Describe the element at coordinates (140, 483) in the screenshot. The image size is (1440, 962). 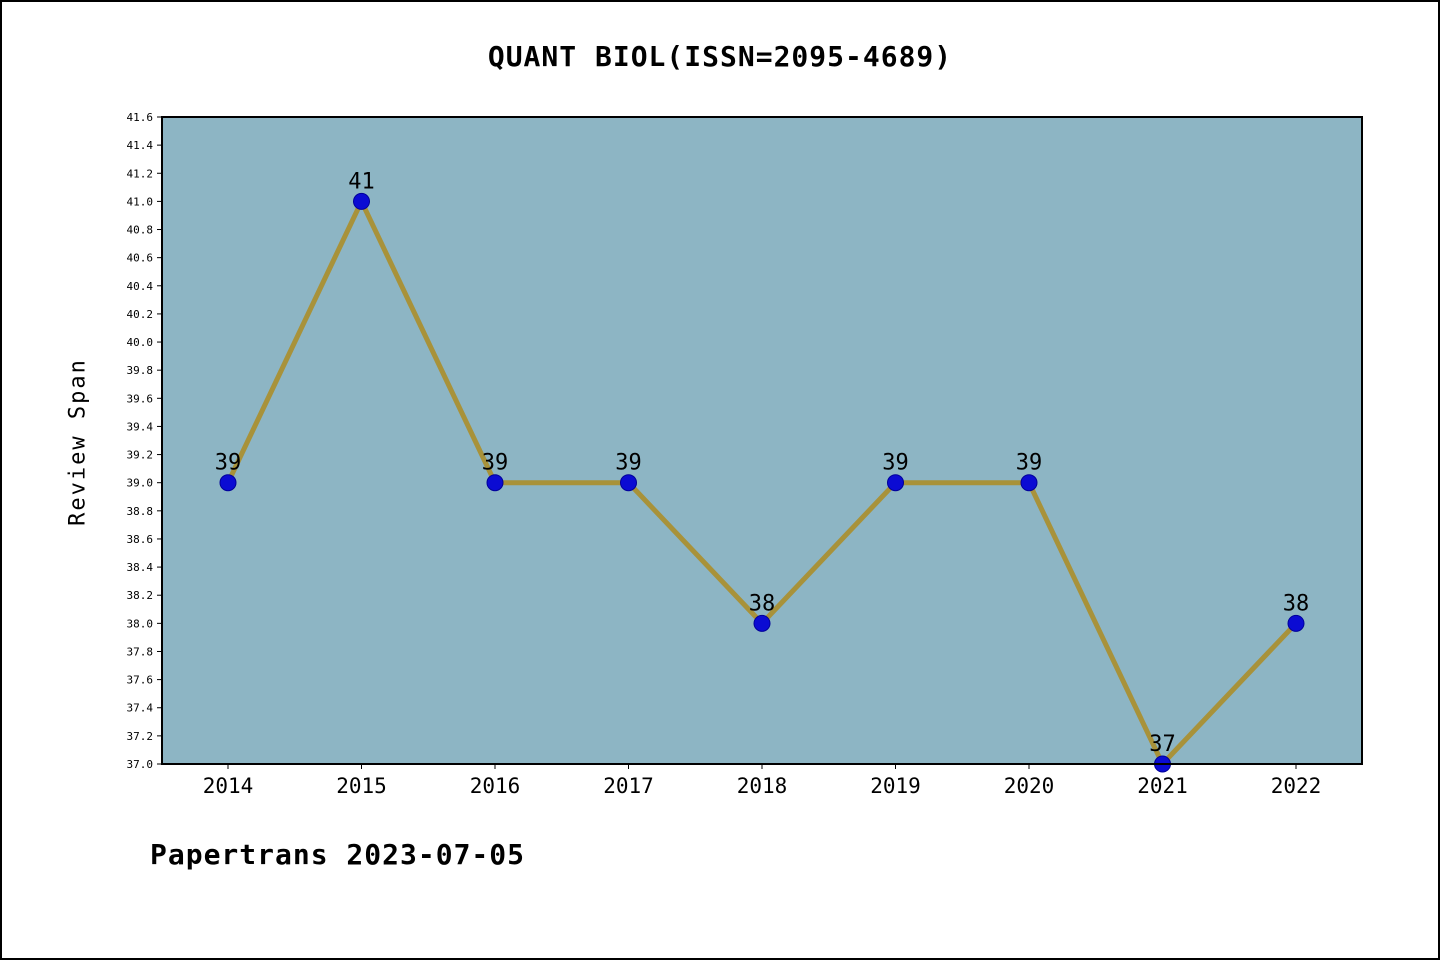
I see `y-tick-label: 39.0` at that location.